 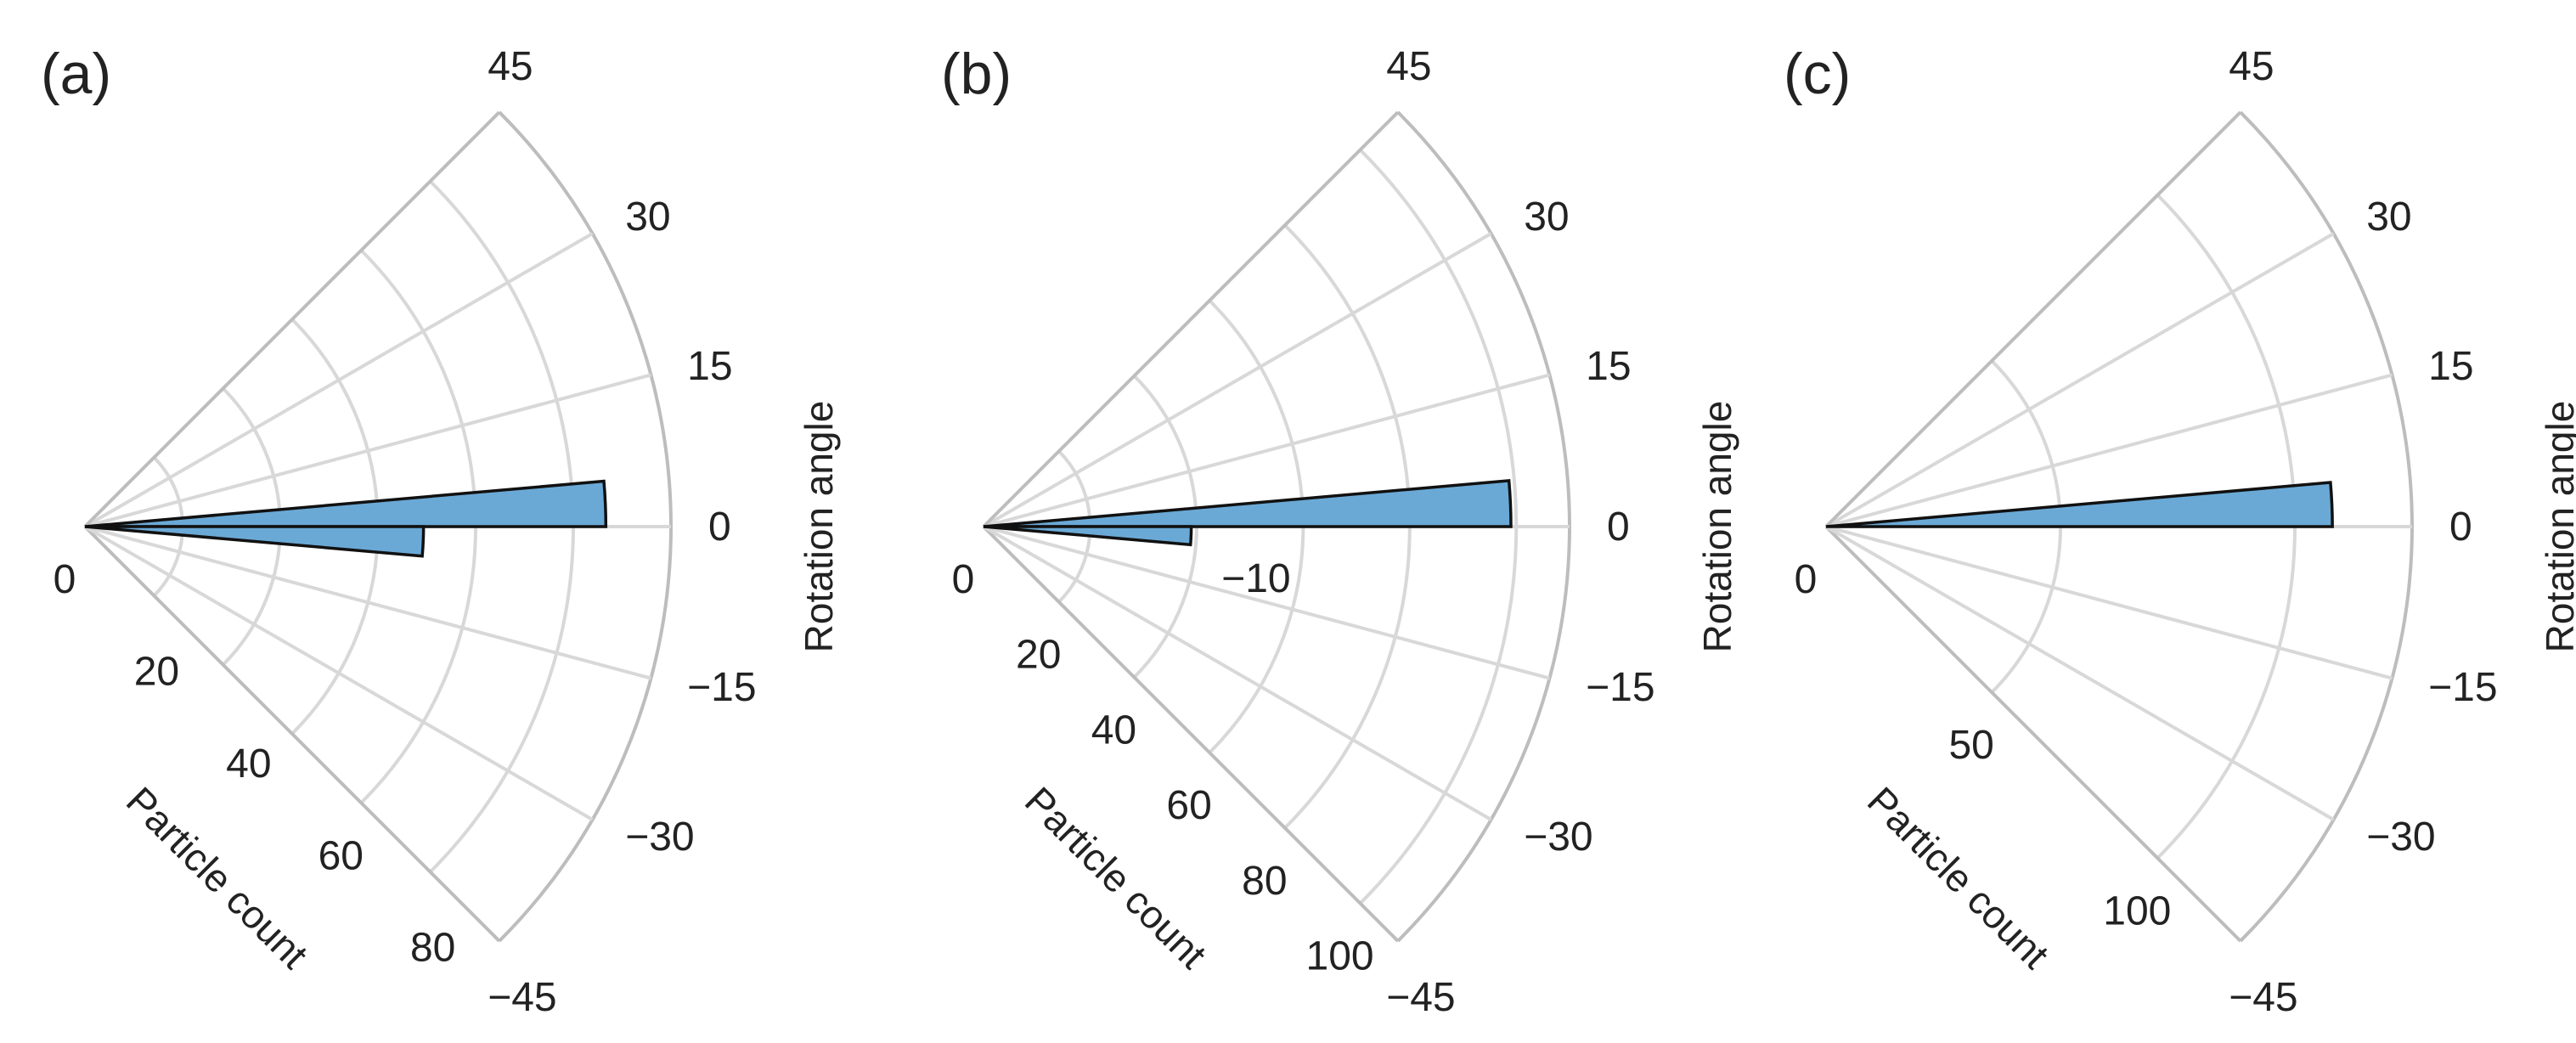 I want to click on annotation-label: −10, so click(x=1255, y=578).